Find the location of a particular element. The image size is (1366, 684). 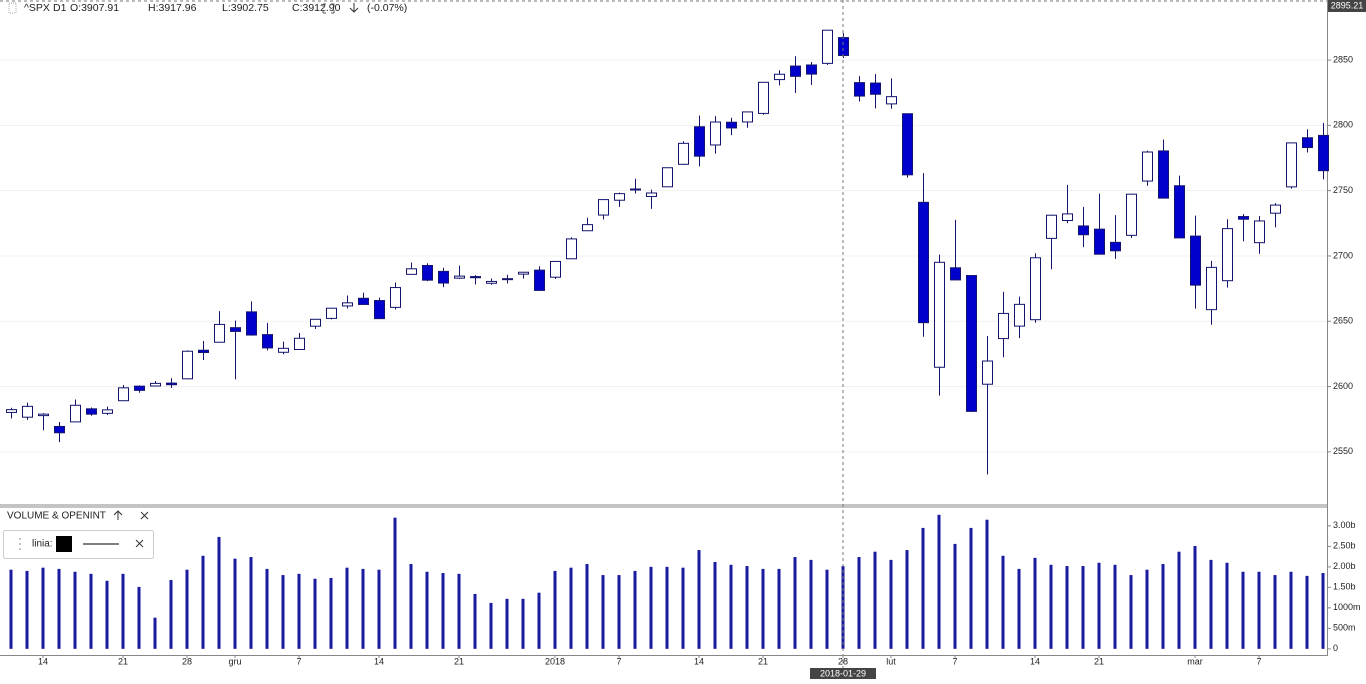

high-value: H:3917.96 is located at coordinates (172, 8).